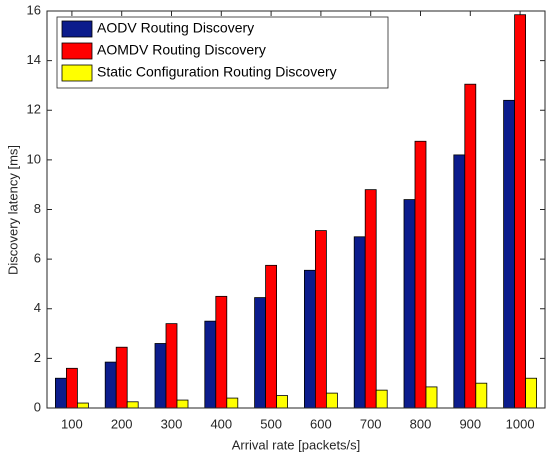  I want to click on x-tick-label: 100, so click(72, 423).